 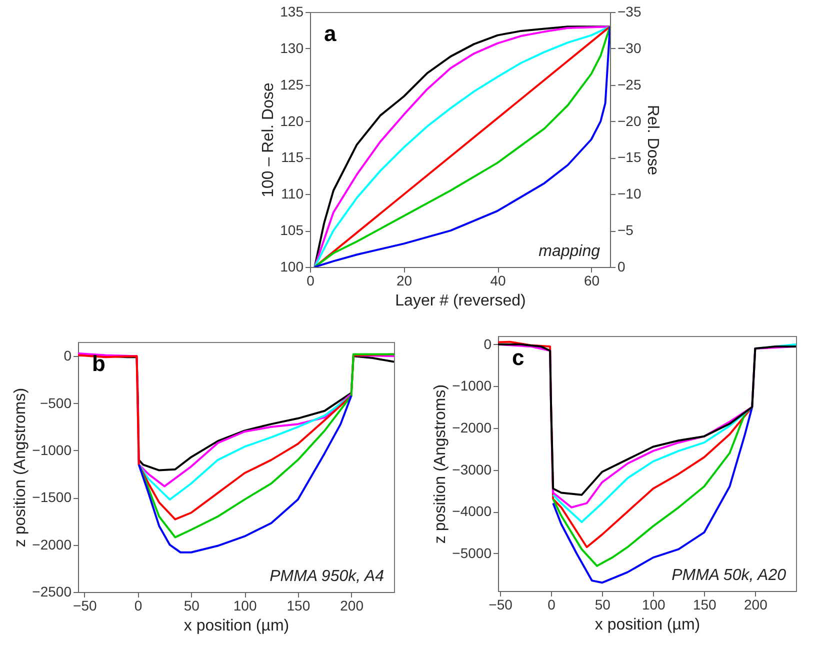 What do you see at coordinates (622, 266) in the screenshot?
I see `y2-tick-label: 0` at bounding box center [622, 266].